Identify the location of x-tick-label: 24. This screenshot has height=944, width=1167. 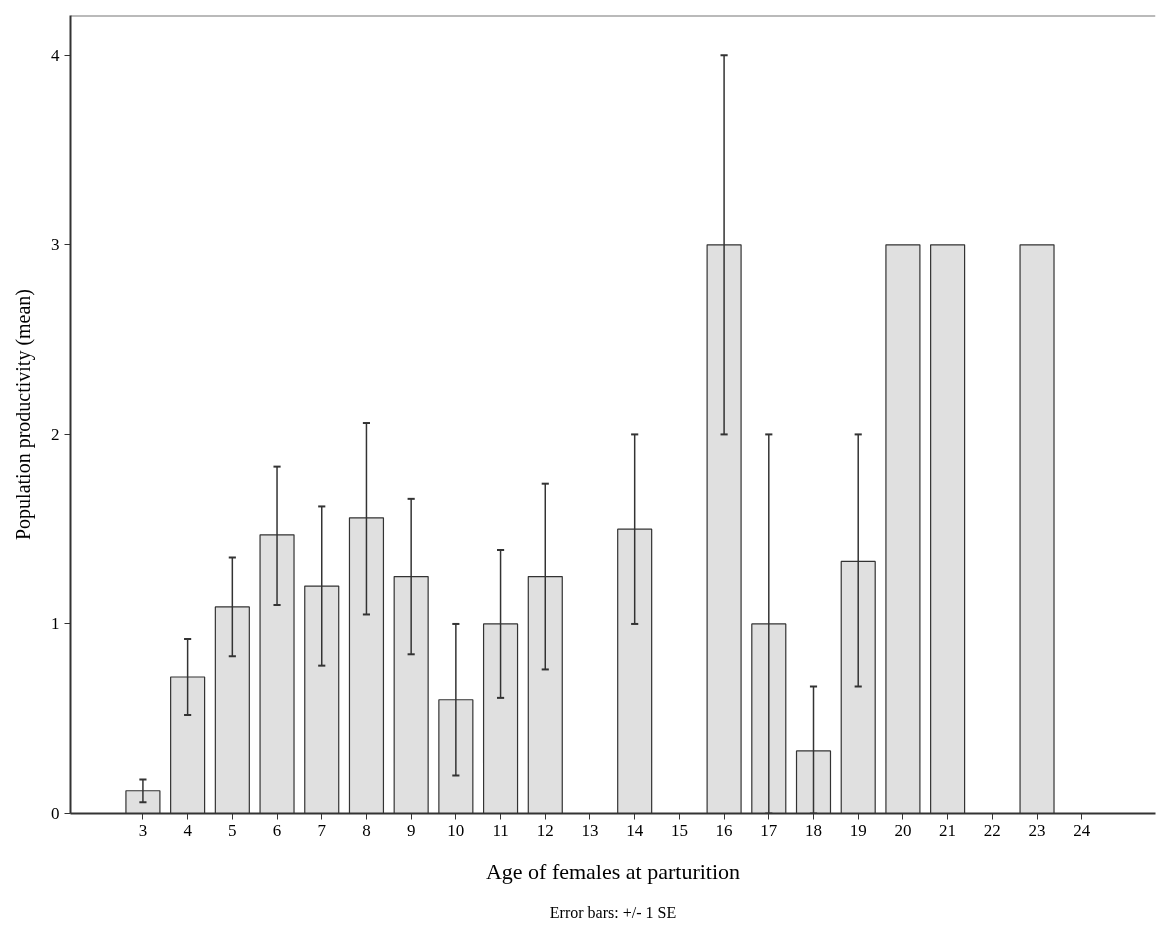
(1082, 830).